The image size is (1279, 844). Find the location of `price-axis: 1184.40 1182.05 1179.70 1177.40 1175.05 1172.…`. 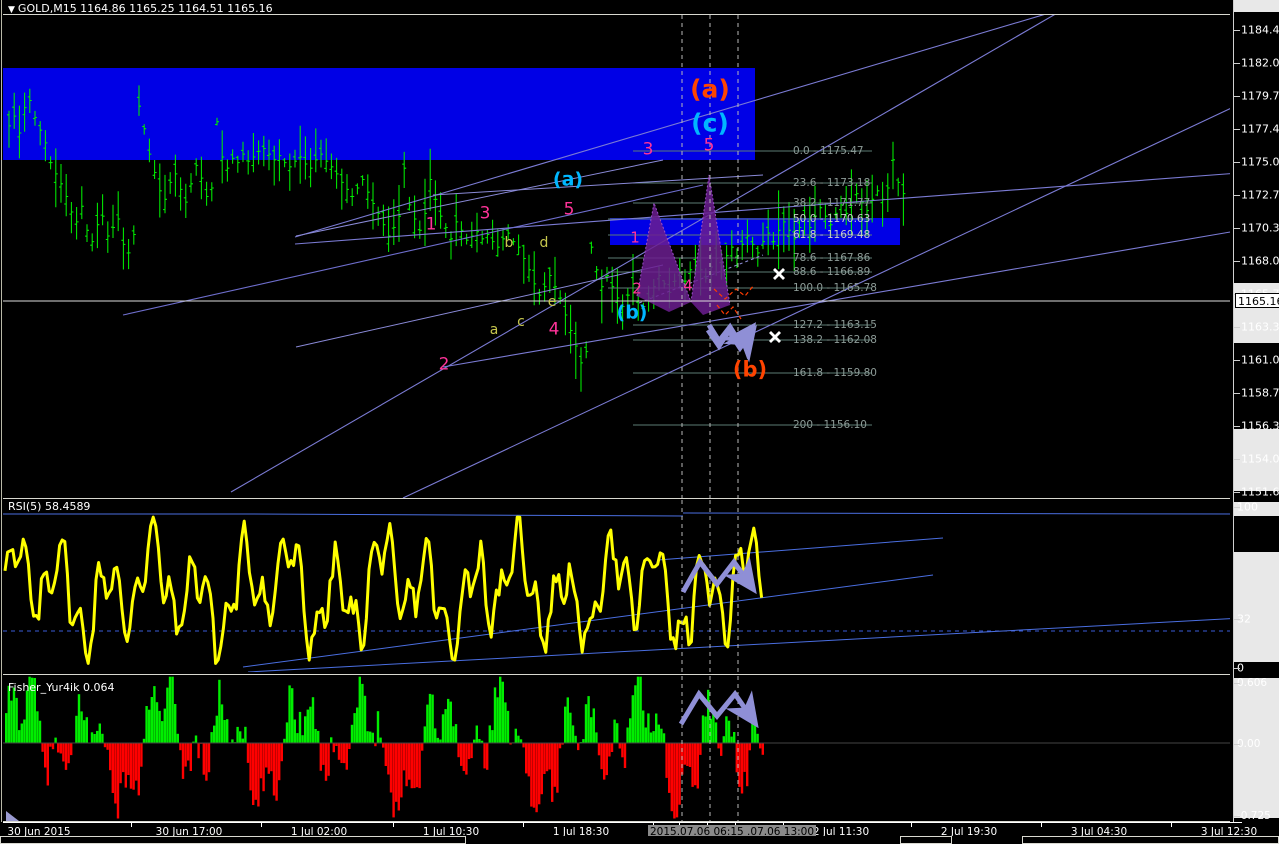

price-axis: 1184.40 1182.05 1179.70 1177.40 1175.05 1172.… is located at coordinates (1254, 411).